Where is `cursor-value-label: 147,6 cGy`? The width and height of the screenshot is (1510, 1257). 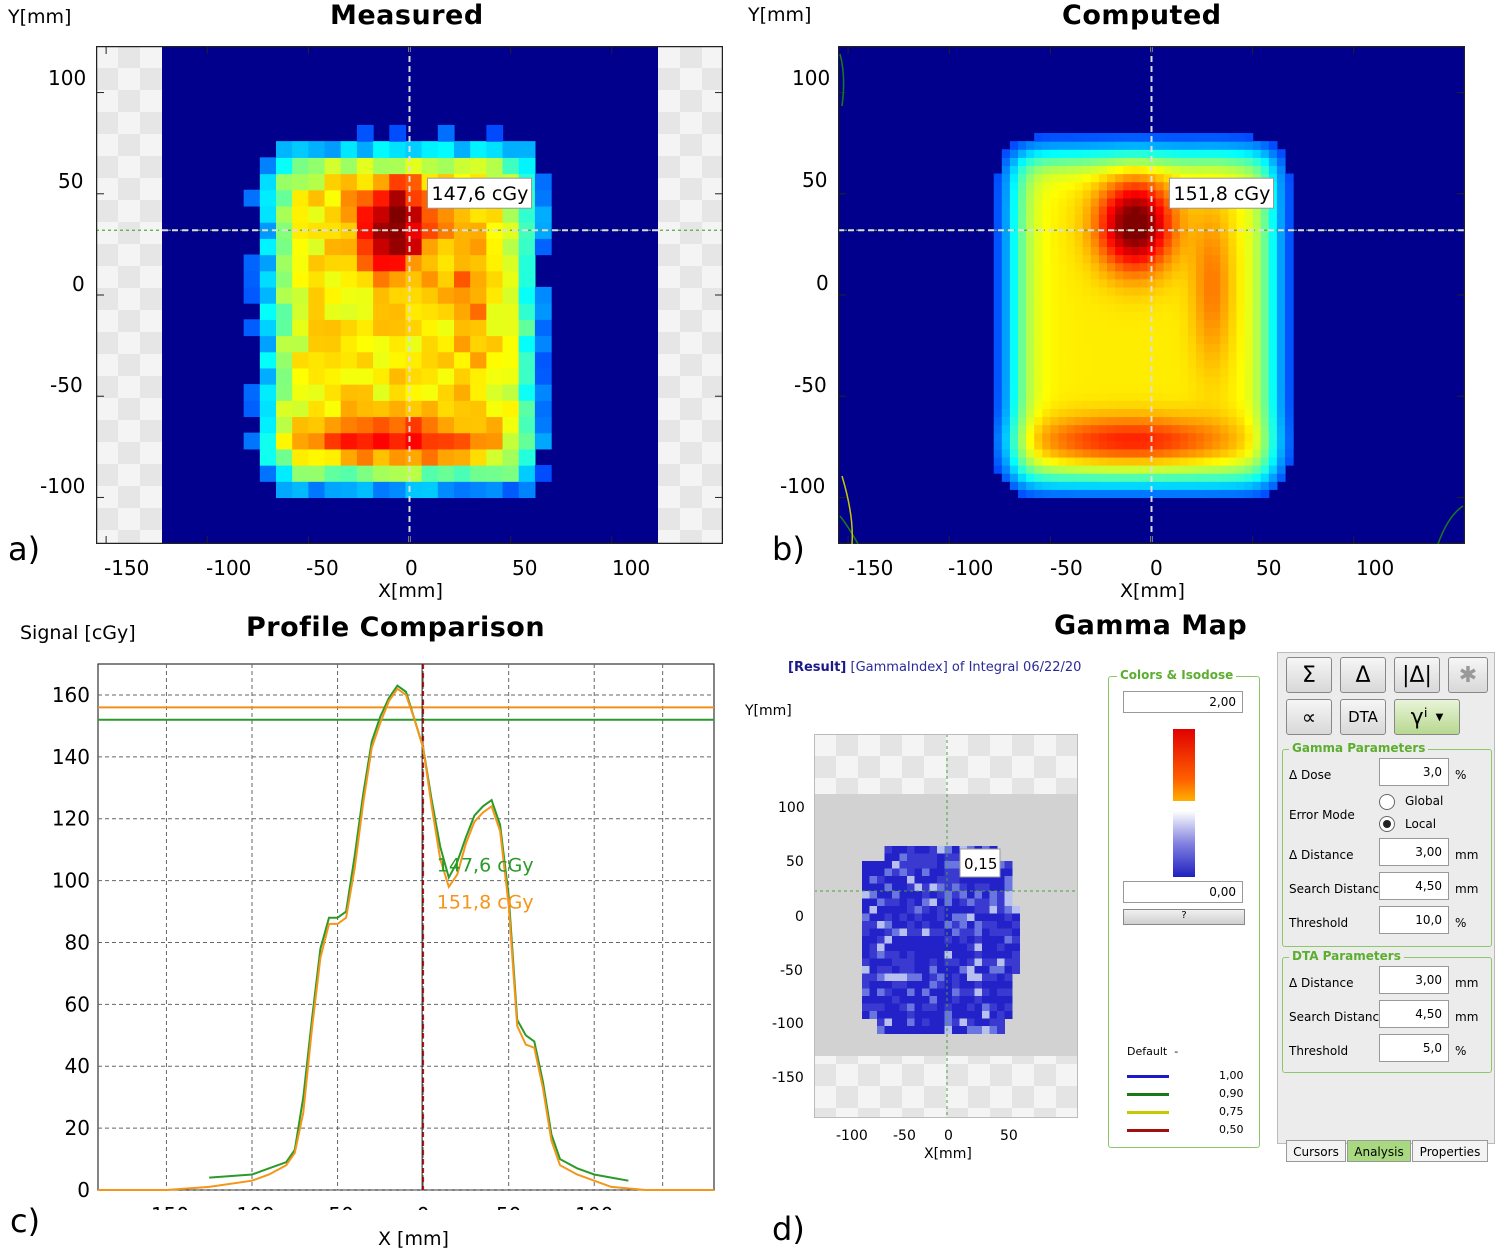
cursor-value-label: 147,6 cGy is located at coordinates (480, 194).